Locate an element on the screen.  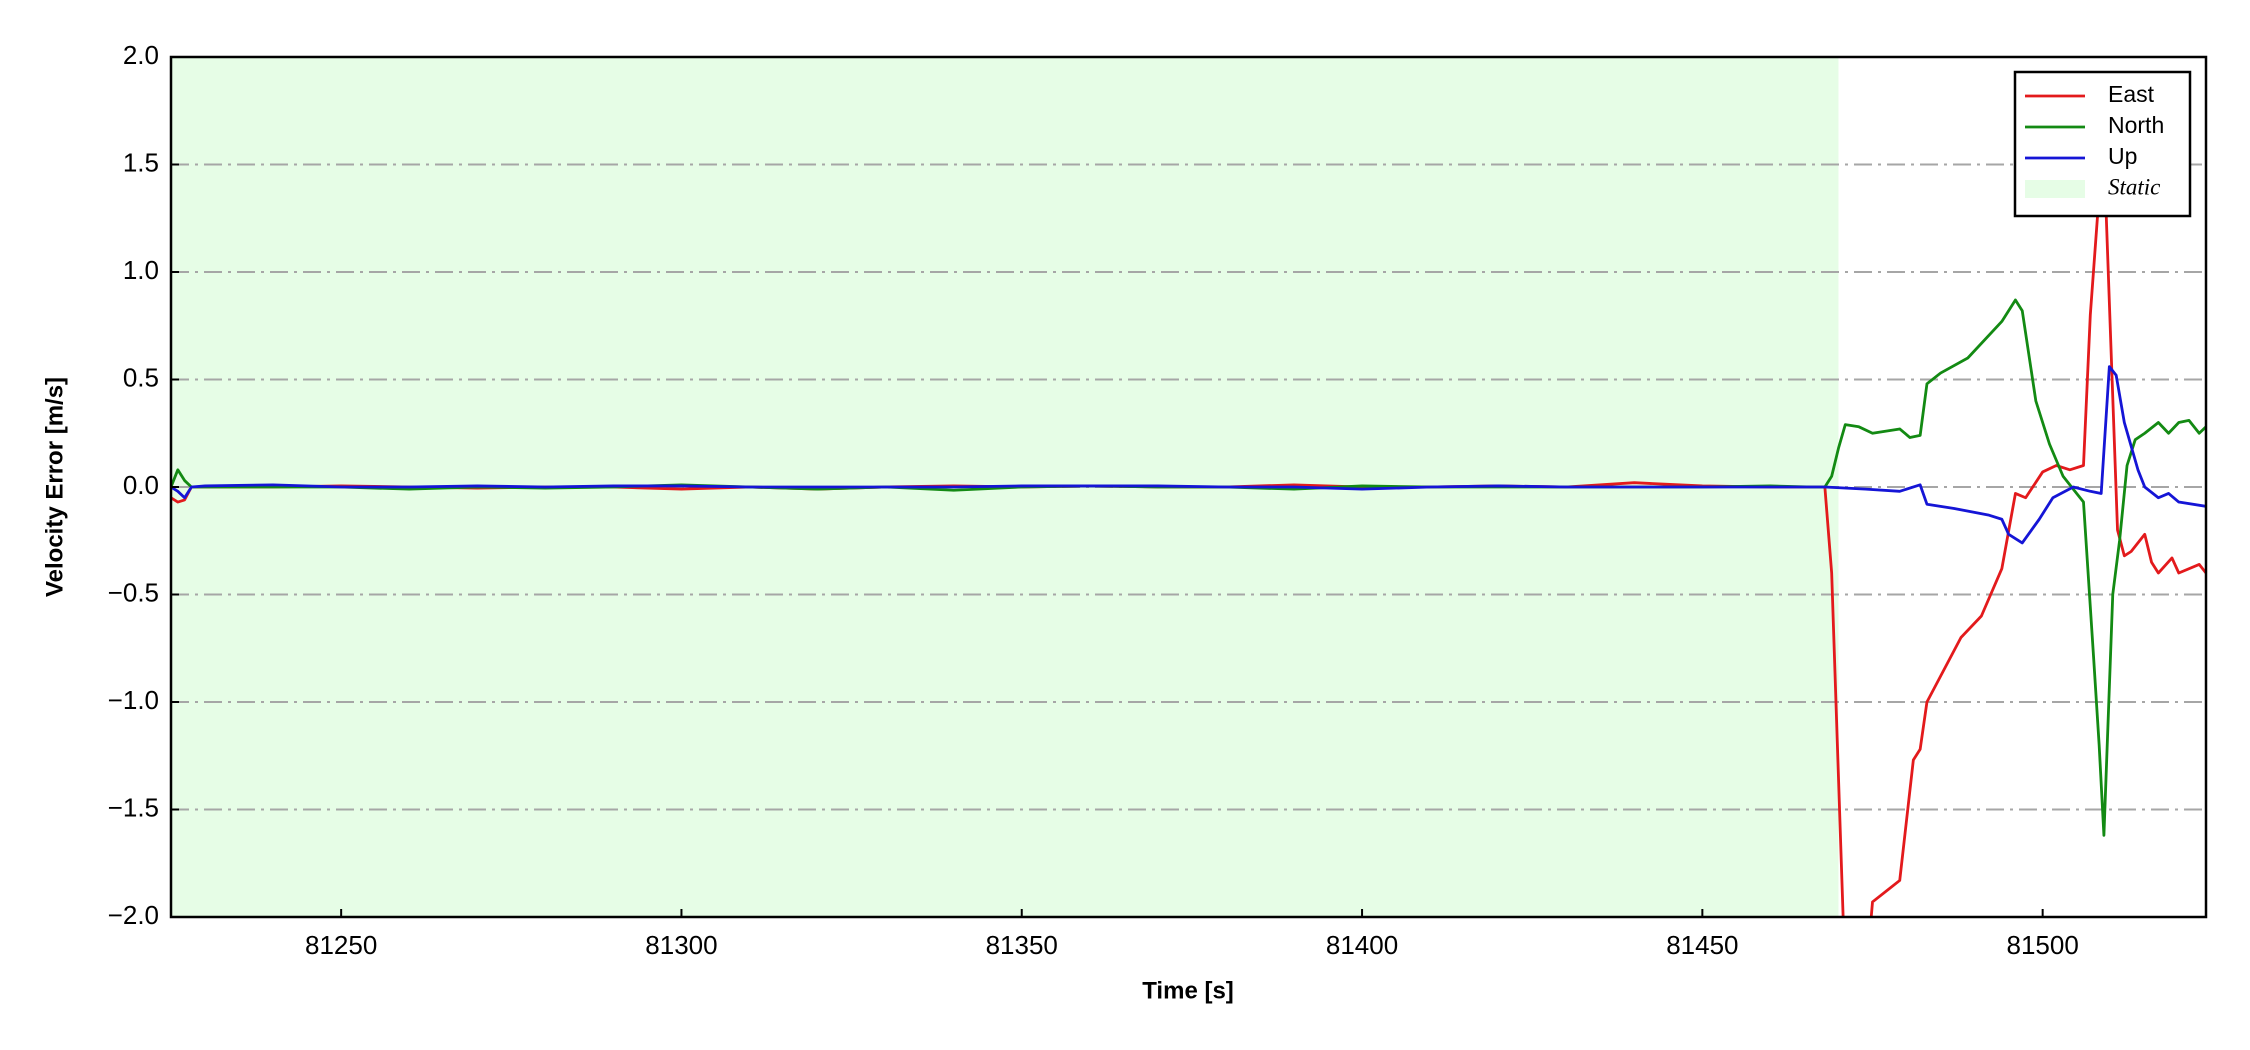
y-tick-label: 2.0 is located at coordinates (141, 55).